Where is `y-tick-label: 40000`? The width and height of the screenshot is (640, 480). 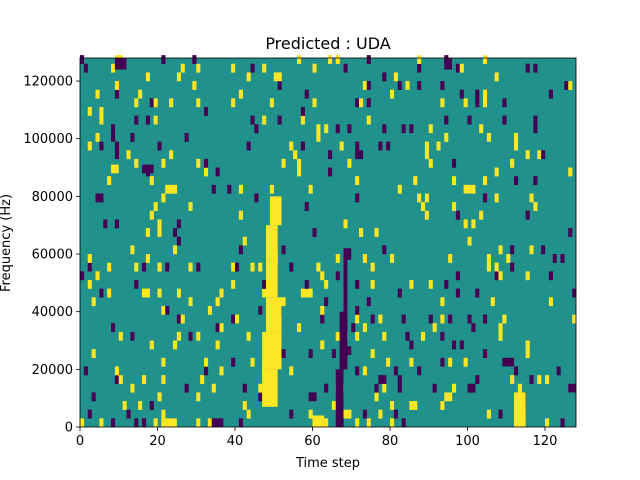
y-tick-label: 40000 is located at coordinates (52, 312).